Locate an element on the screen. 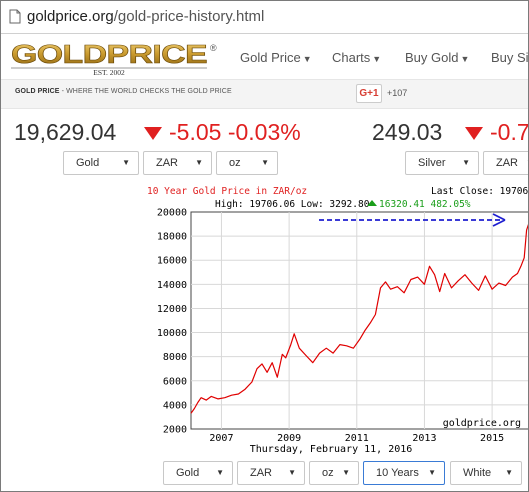 This screenshot has height=492, width=529. gold-change-percent: -0.03% is located at coordinates (264, 132).